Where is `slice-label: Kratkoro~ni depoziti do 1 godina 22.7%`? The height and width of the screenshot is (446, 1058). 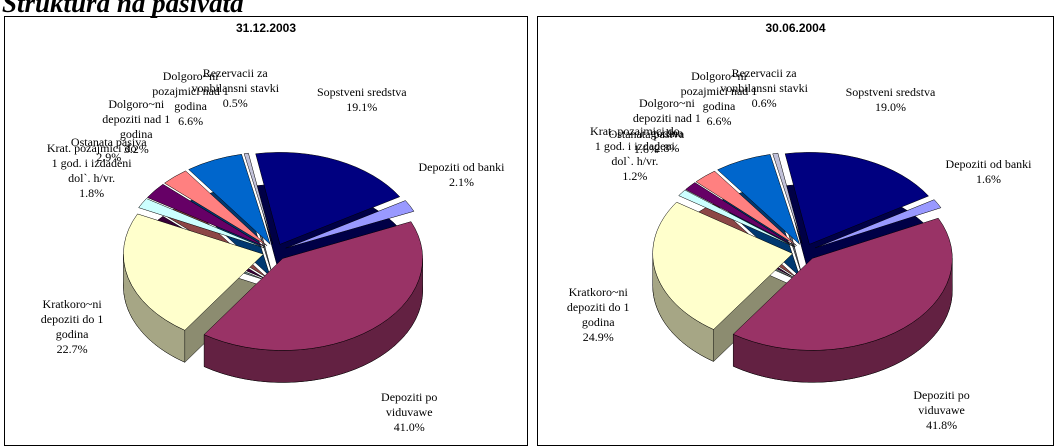 slice-label: Kratkoro~ni depoziti do 1 godina 22.7% is located at coordinates (72, 327).